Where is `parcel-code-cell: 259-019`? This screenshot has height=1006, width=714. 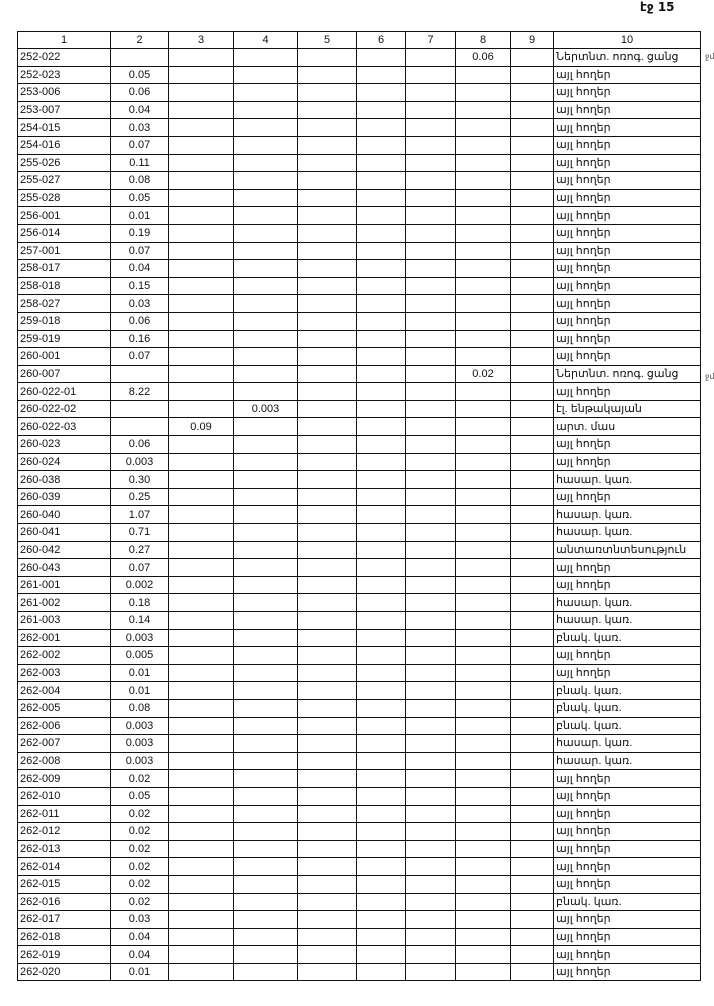 parcel-code-cell: 259-019 is located at coordinates (64, 339).